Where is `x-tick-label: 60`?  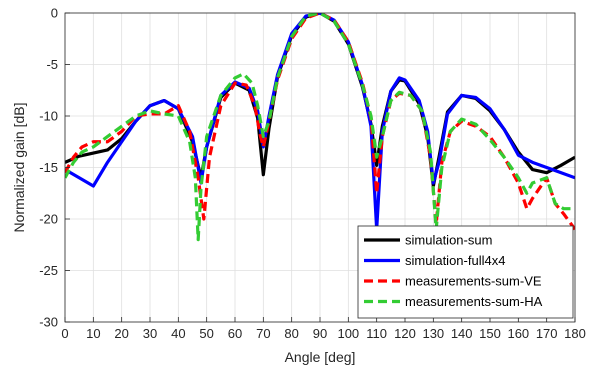
x-tick-label: 60 is located at coordinates (235, 333).